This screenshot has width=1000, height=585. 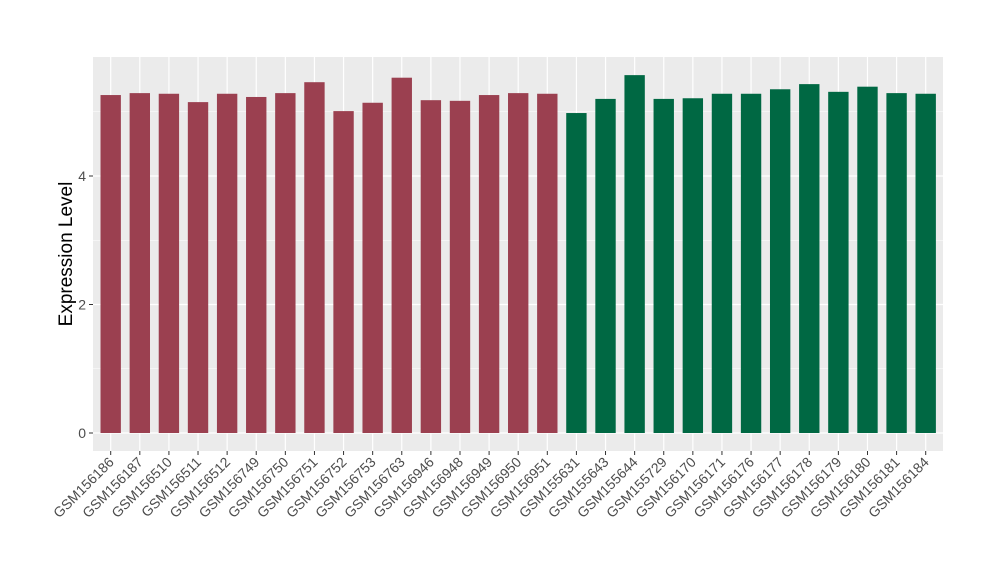 What do you see at coordinates (489, 264) in the screenshot?
I see `bar-GSM156949` at bounding box center [489, 264].